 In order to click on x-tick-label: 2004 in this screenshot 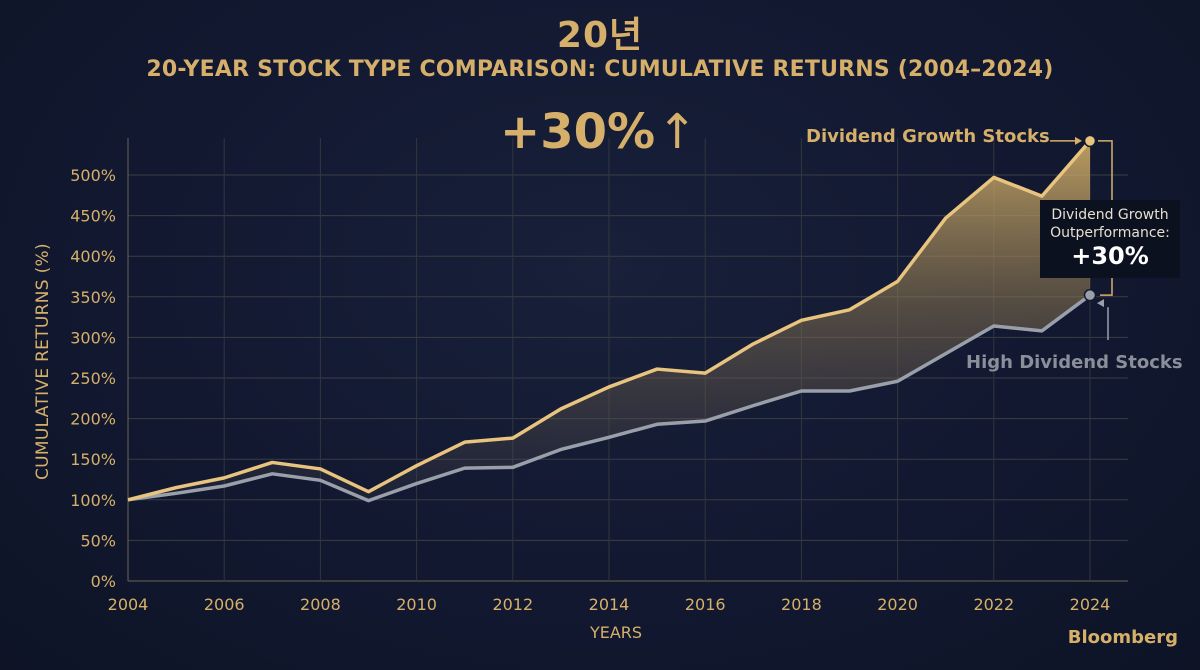, I will do `click(128, 604)`.